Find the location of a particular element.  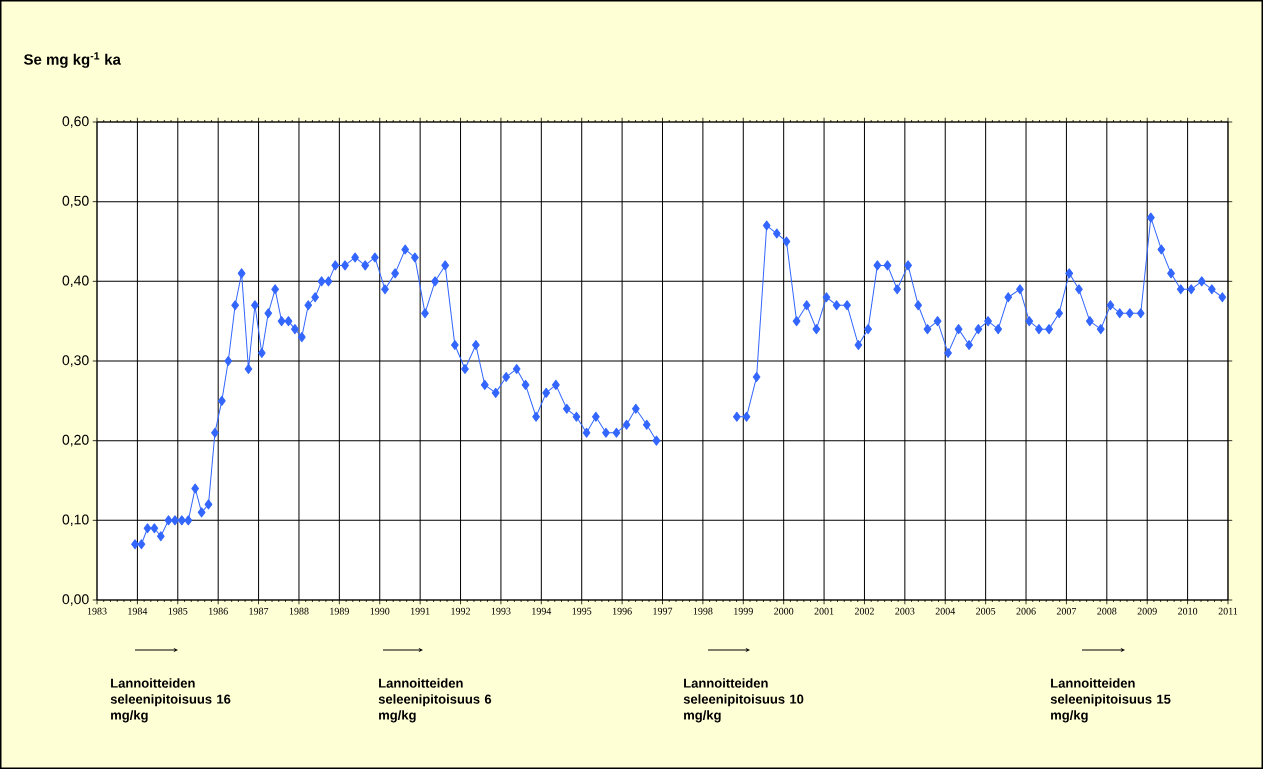

x-tick-label: 1993 is located at coordinates (501, 611).